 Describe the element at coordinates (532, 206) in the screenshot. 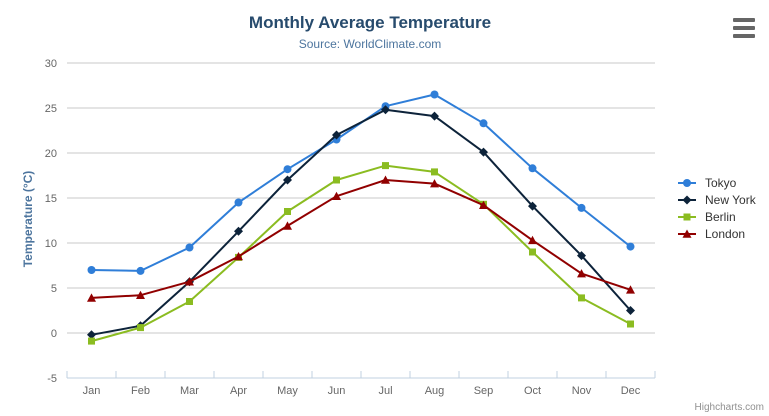

I see `new-york-point-oct` at that location.